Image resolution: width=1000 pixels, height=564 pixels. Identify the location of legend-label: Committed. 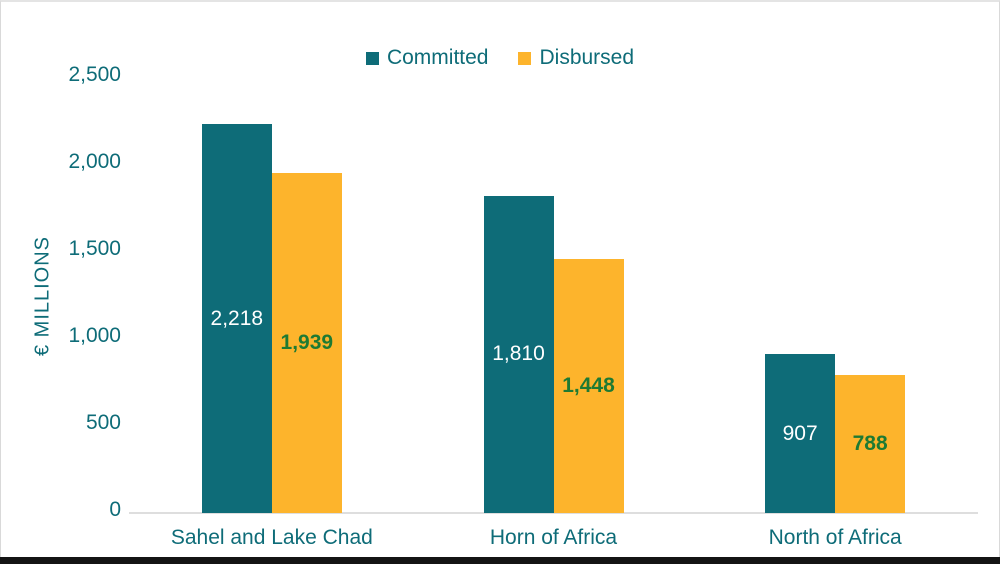
(437, 57).